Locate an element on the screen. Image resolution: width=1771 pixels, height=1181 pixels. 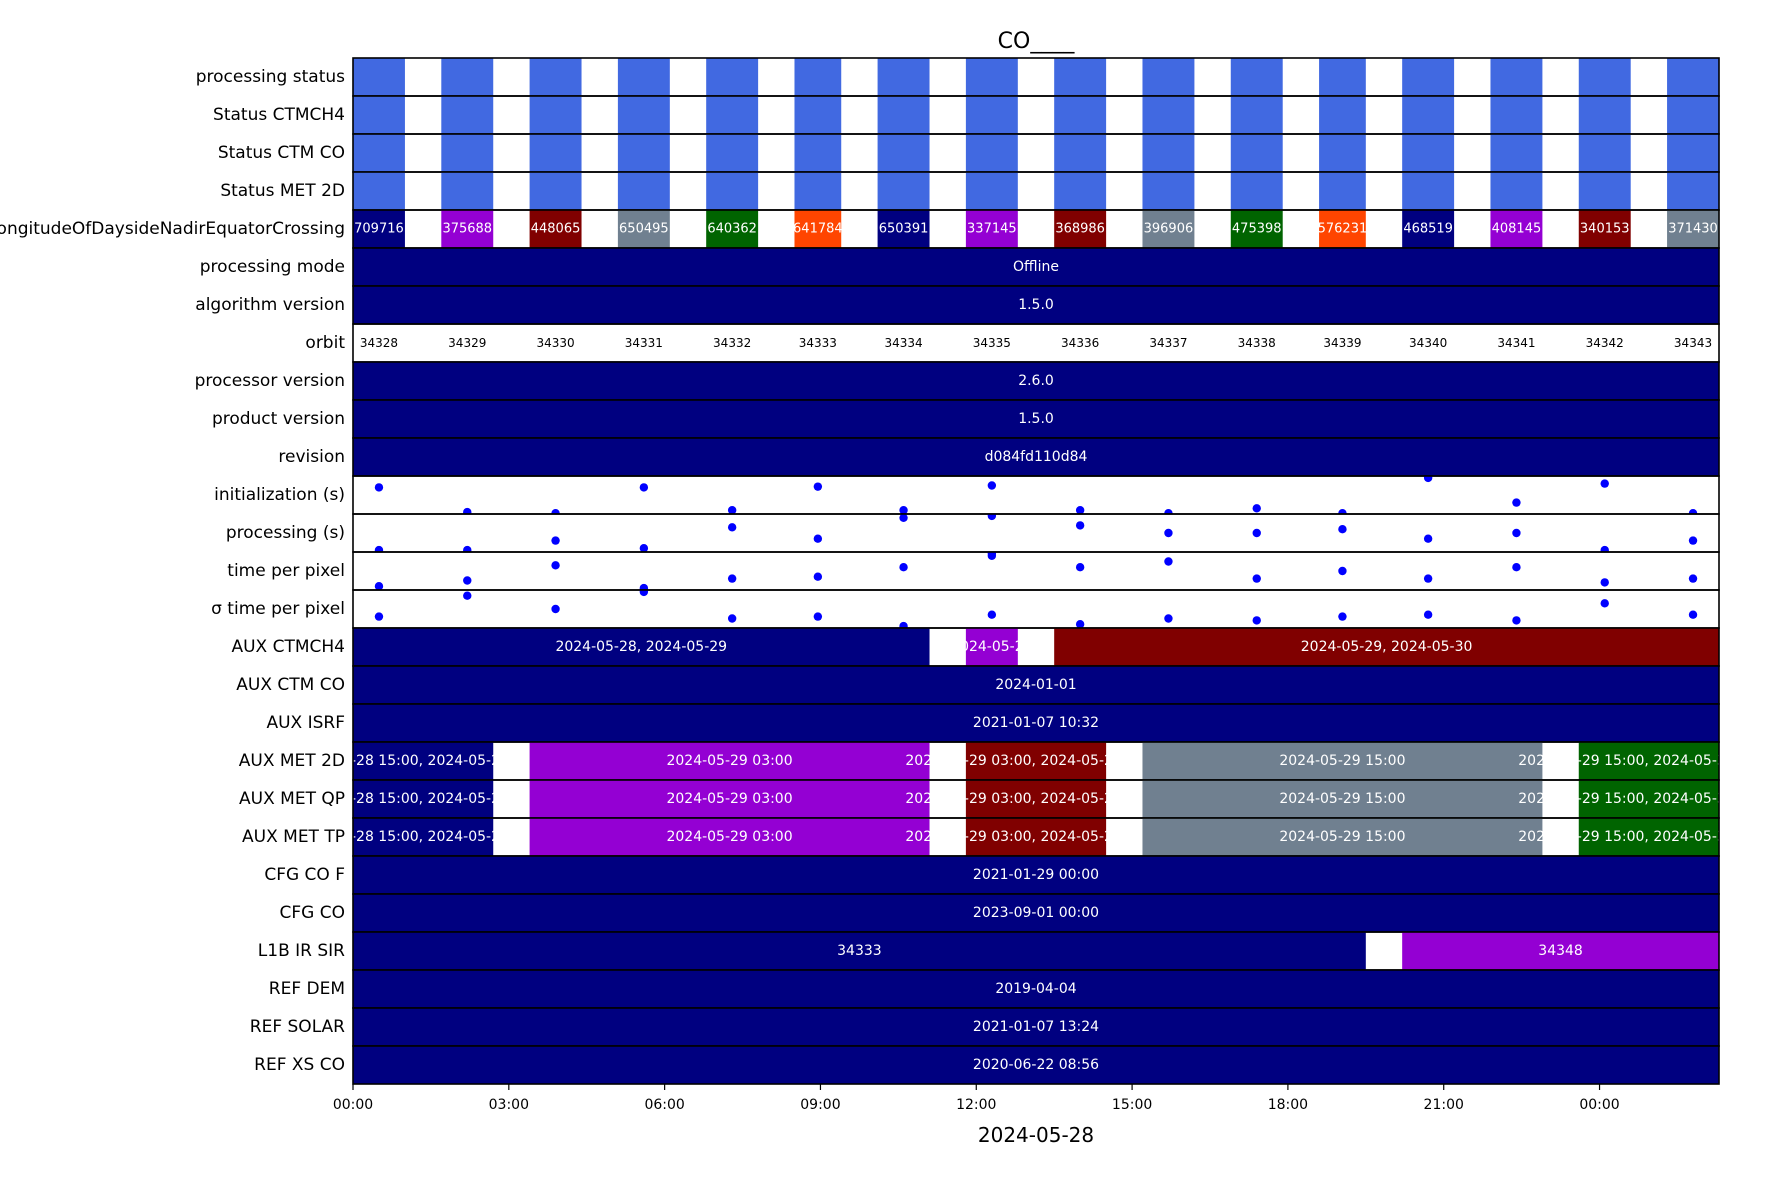
value-label: 2020-06-22 08:56 is located at coordinates (1036, 1065).